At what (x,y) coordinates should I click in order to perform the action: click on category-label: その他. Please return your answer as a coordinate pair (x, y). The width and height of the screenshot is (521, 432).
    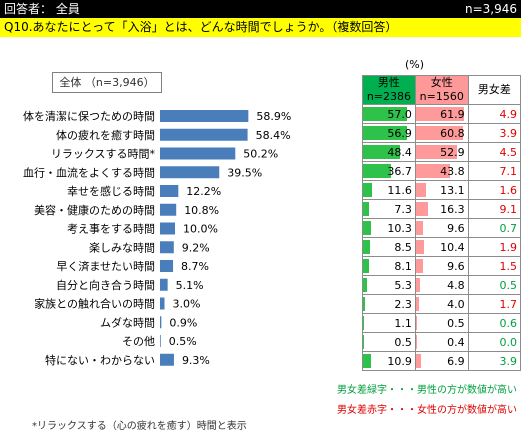
    Looking at the image, I should click on (138, 341).